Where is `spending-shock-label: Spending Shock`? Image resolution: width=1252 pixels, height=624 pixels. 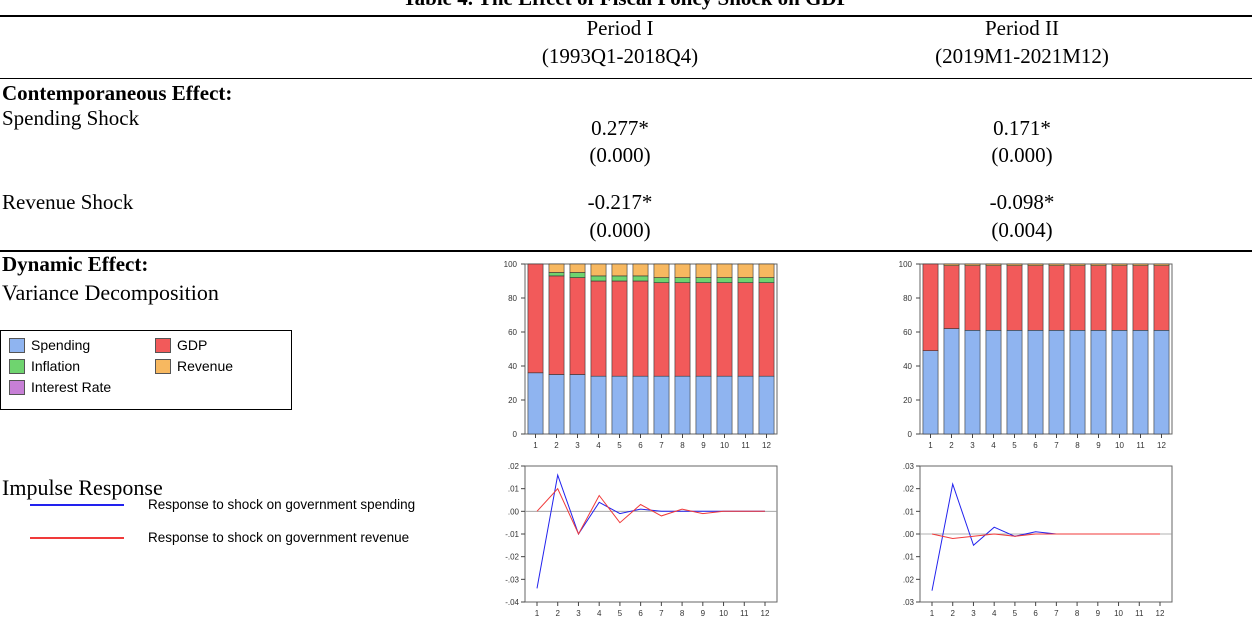
spending-shock-label: Spending Shock is located at coordinates (71, 118).